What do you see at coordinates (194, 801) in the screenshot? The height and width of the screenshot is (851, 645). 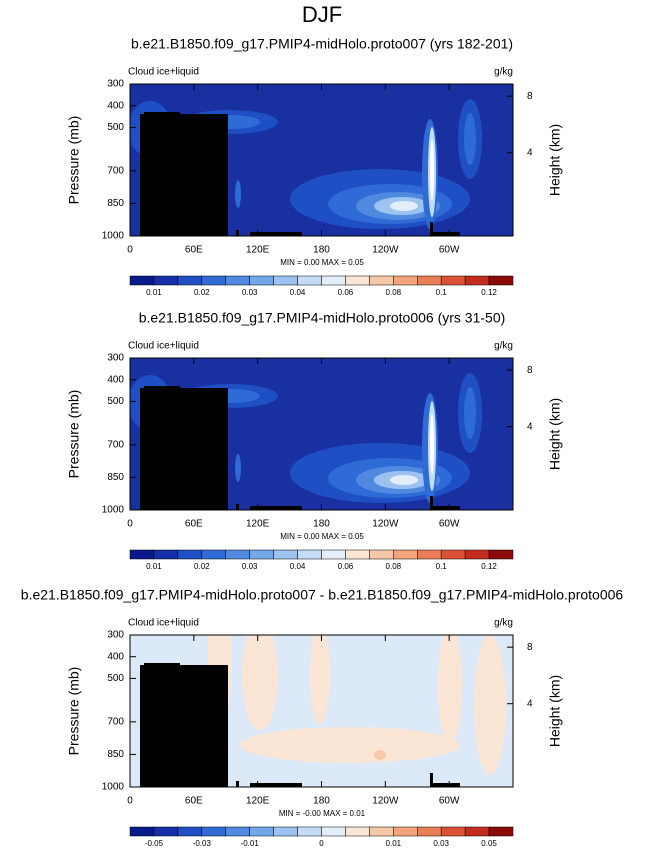 I see `x-tick-label: 60E` at bounding box center [194, 801].